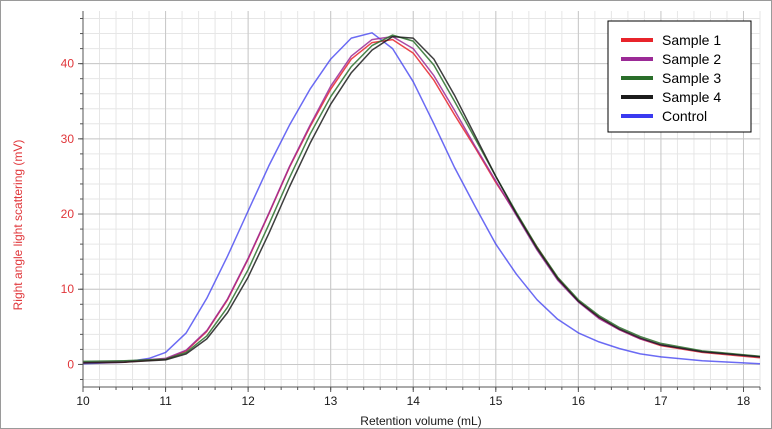 This screenshot has height=429, width=772. I want to click on legend-label-sample-1: Sample 1, so click(691, 40).